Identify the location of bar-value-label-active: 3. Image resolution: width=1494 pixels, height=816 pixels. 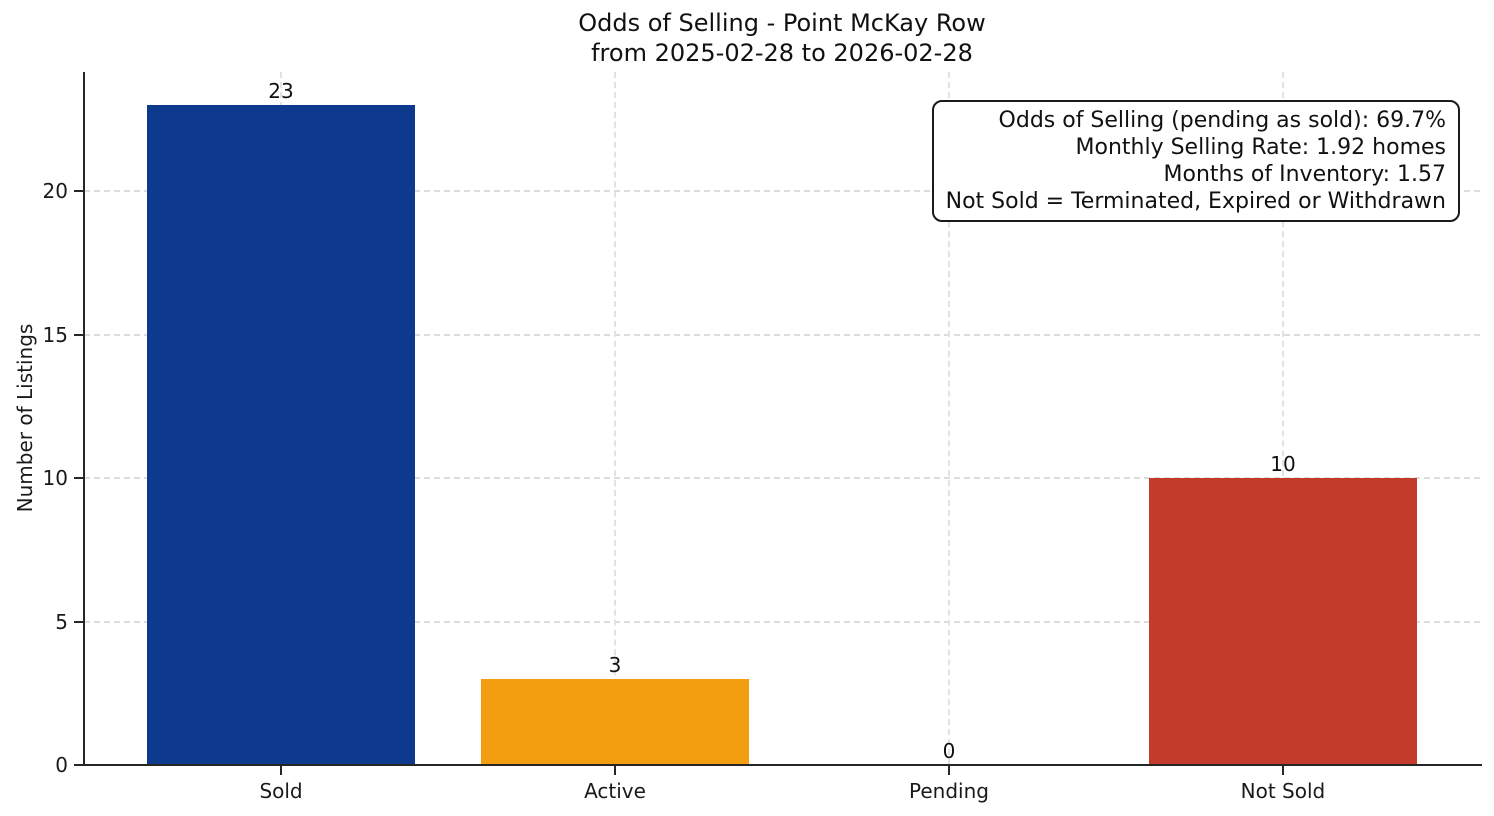
(615, 664).